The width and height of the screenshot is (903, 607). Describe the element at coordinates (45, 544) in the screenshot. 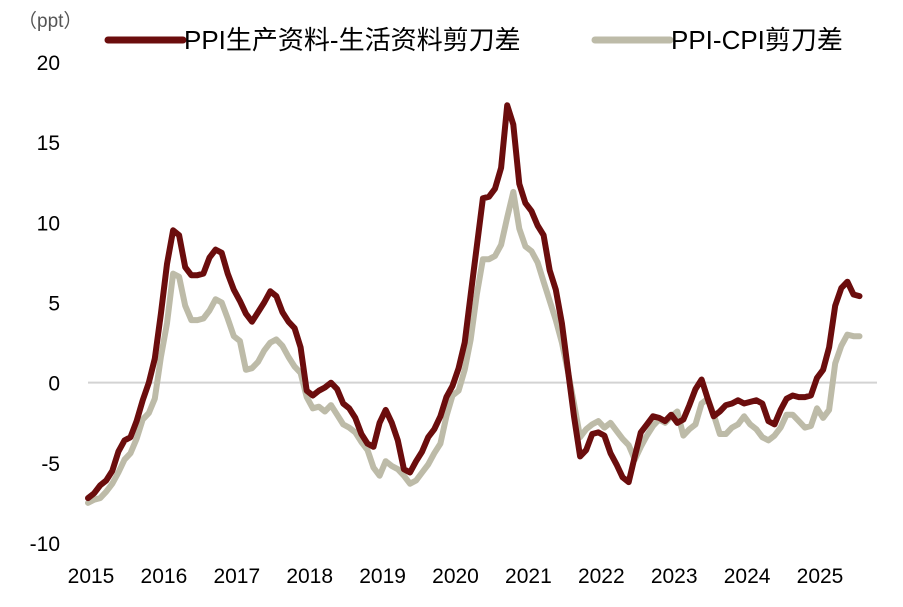

I see `y-tick-label: -10` at that location.